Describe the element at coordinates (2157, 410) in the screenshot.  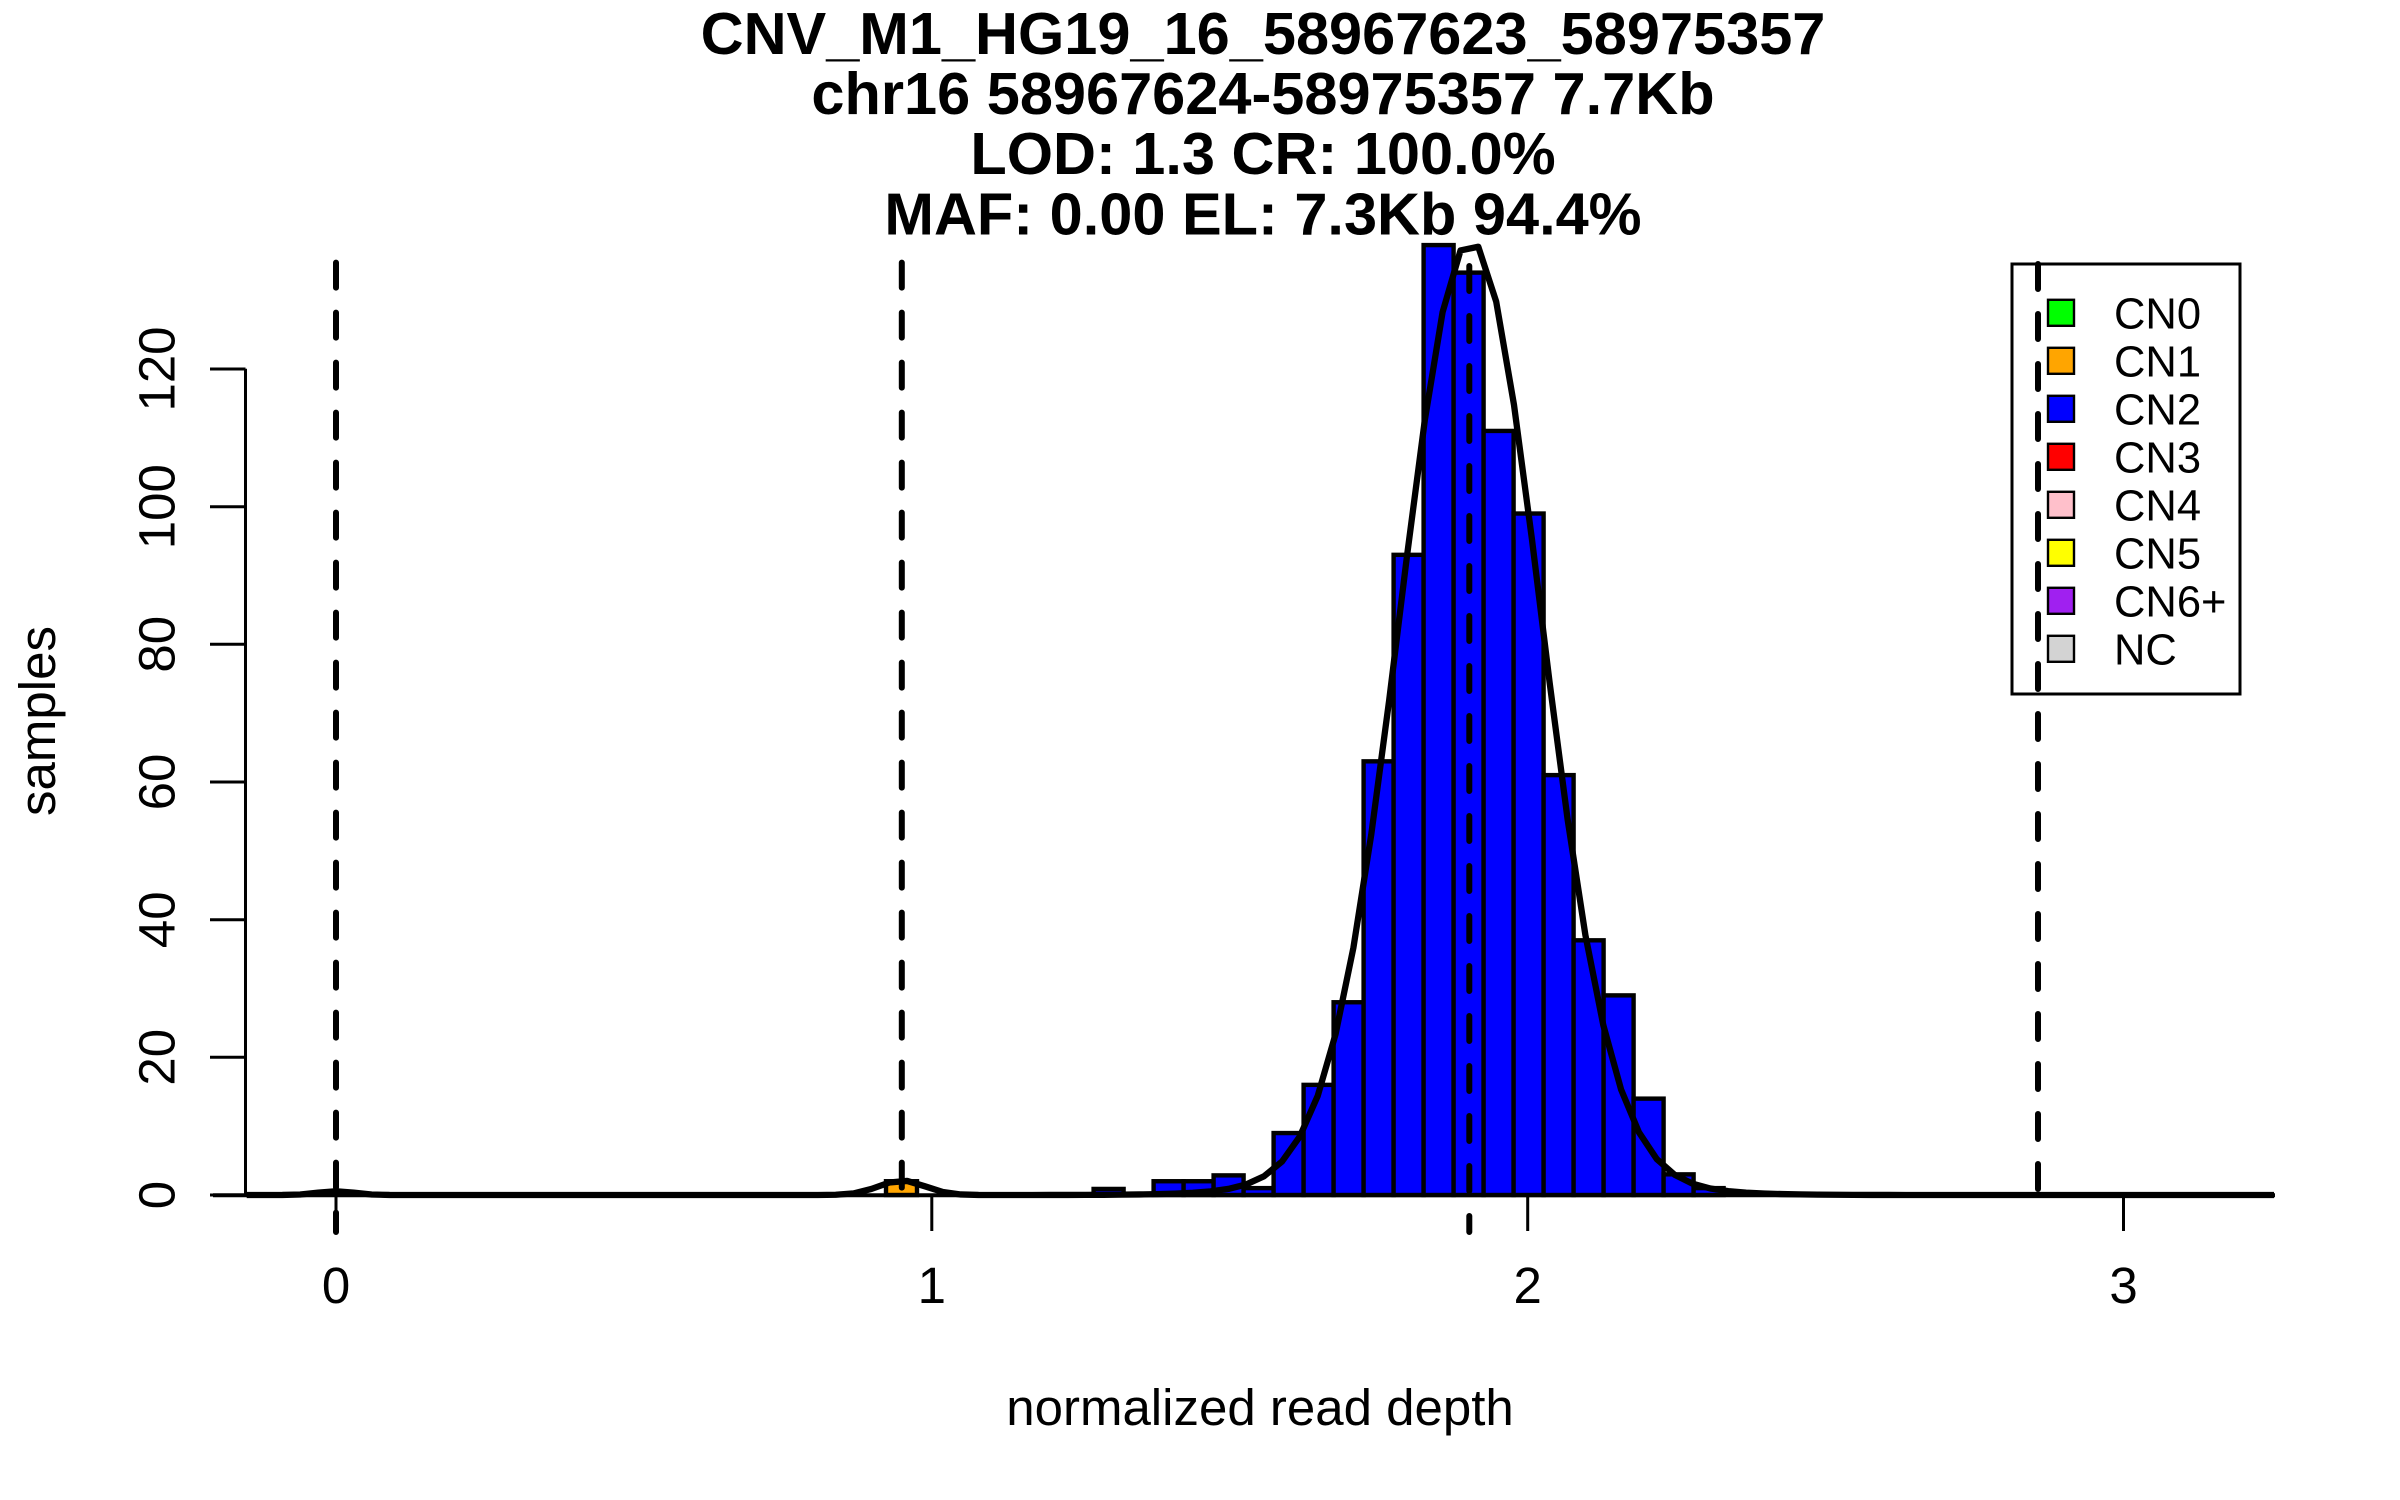
I see `svg-text: CN2` at that location.